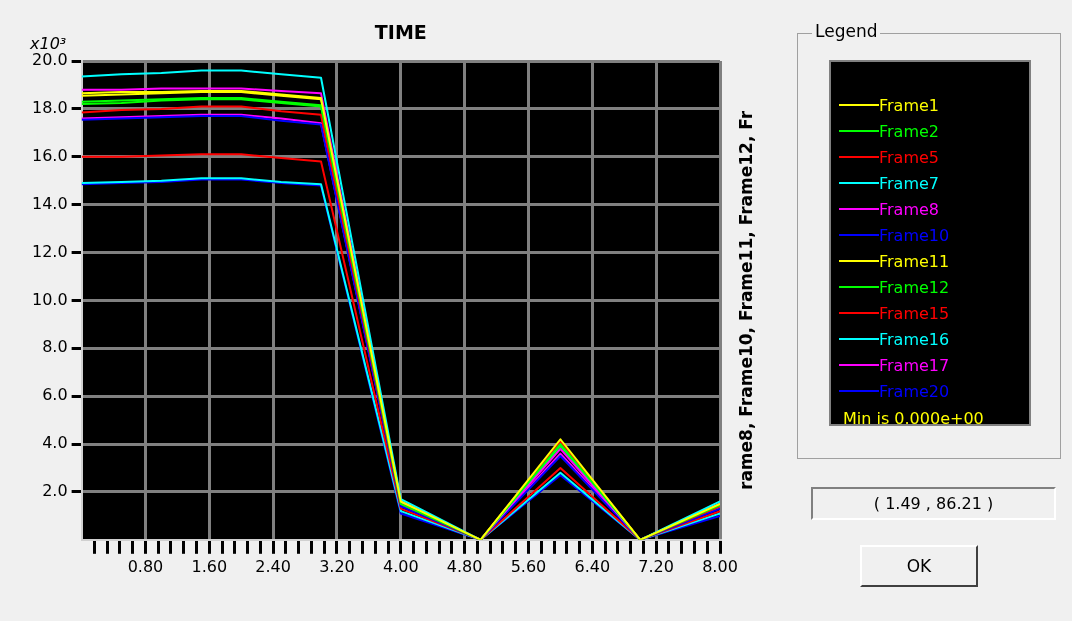 This screenshot has height=621, width=1072. I want to click on legend-label: Frame20, so click(914, 391).